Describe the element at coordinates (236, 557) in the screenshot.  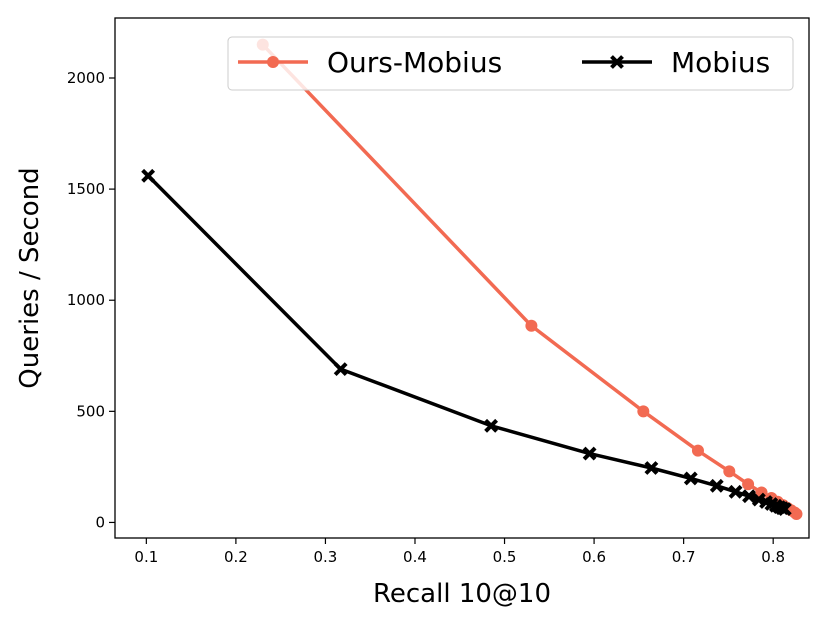
I see `x-tick-label: 0.2` at that location.